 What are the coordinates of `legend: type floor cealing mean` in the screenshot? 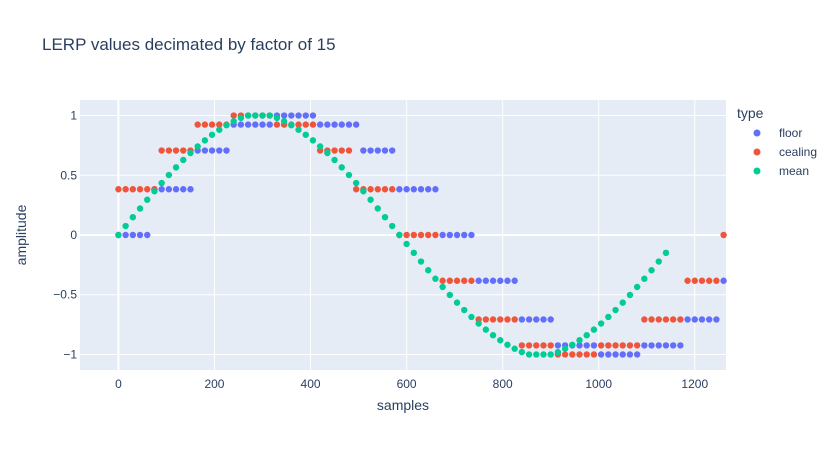 It's located at (777, 141).